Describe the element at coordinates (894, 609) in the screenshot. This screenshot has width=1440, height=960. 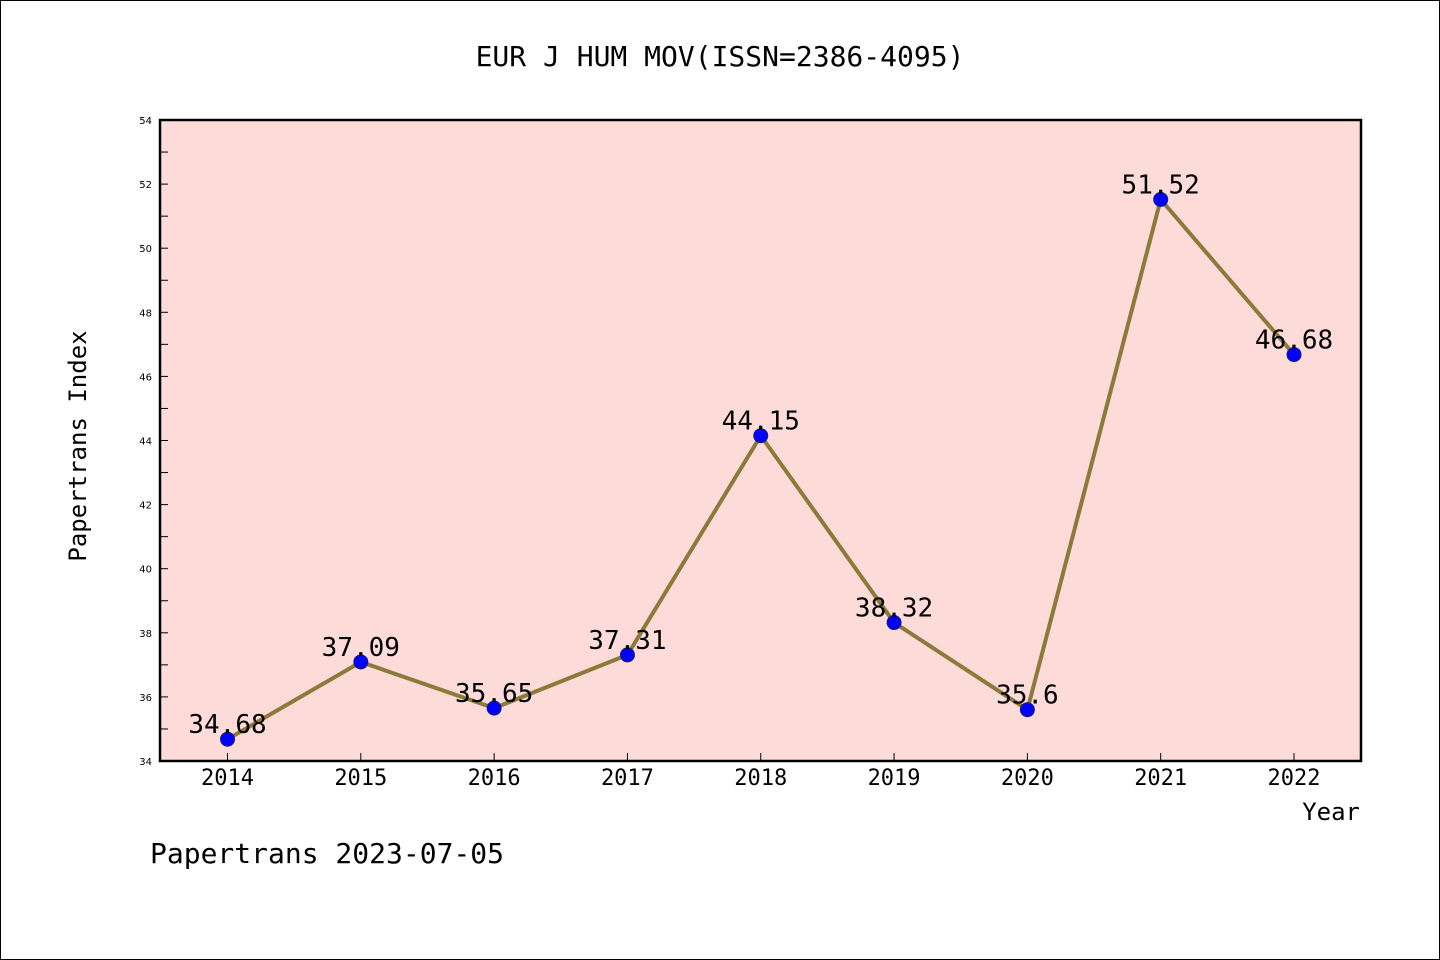
I see `data-label: 38.32` at that location.